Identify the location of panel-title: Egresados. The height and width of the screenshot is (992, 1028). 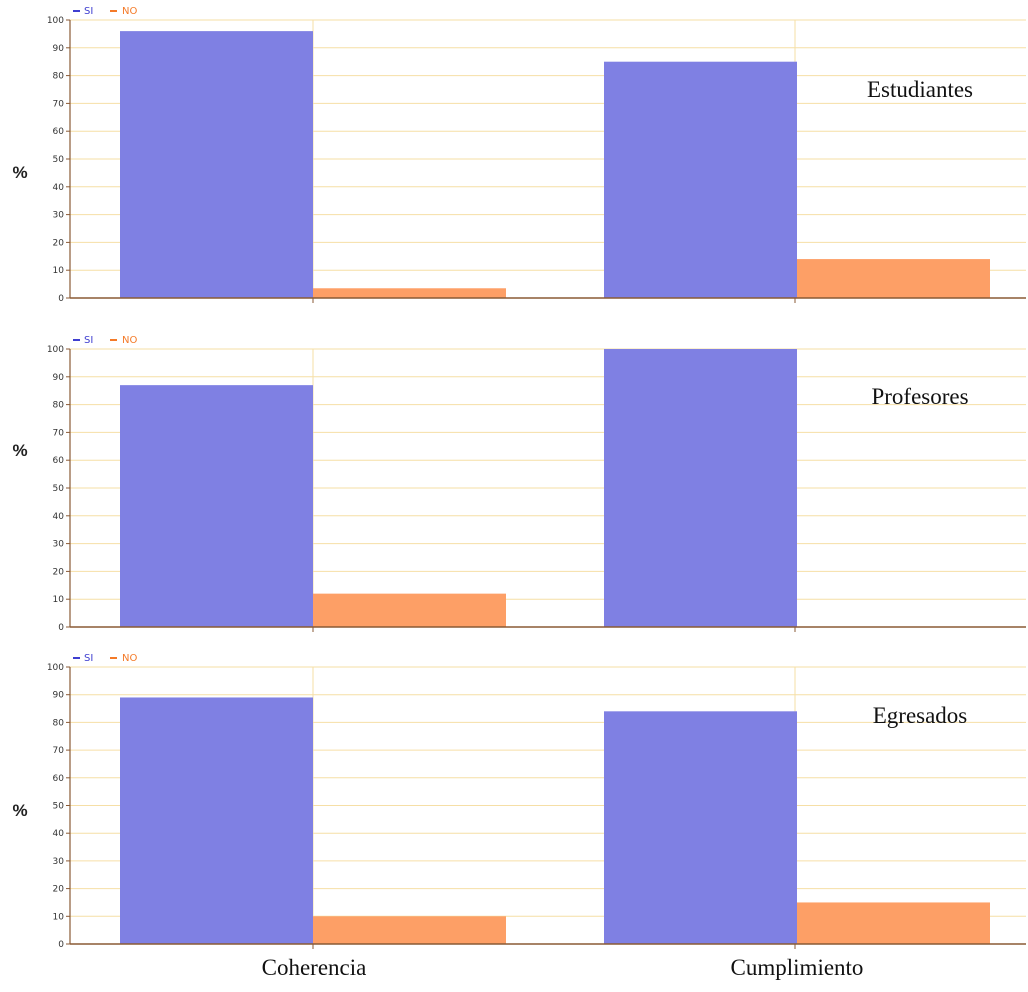
(920, 715).